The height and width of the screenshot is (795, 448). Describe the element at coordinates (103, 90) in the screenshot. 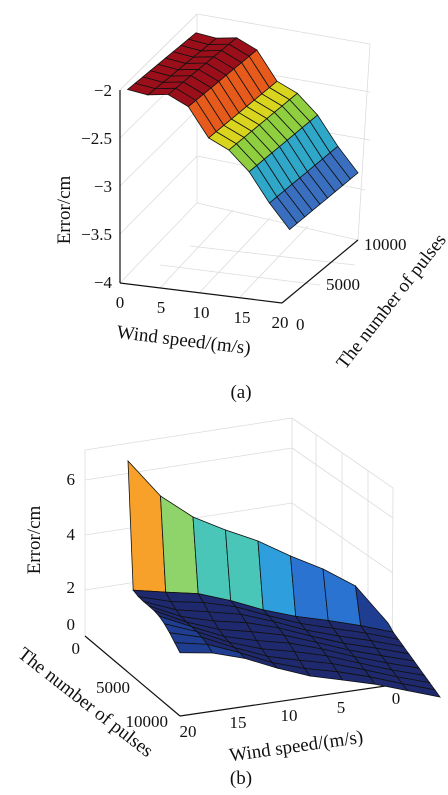

I see `panel-a-ztick-label: −2` at that location.